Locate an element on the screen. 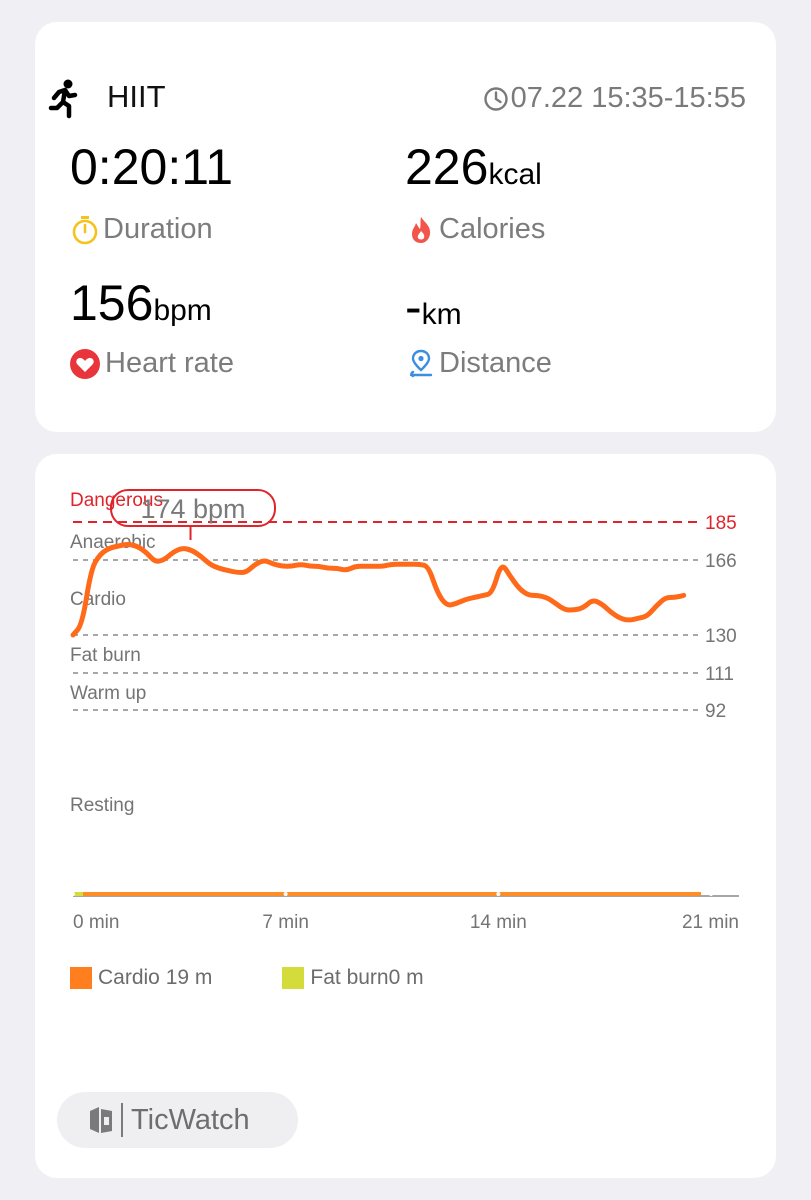 This screenshot has height=1200, width=811. calories-stat: 226kcal is located at coordinates (473, 167).